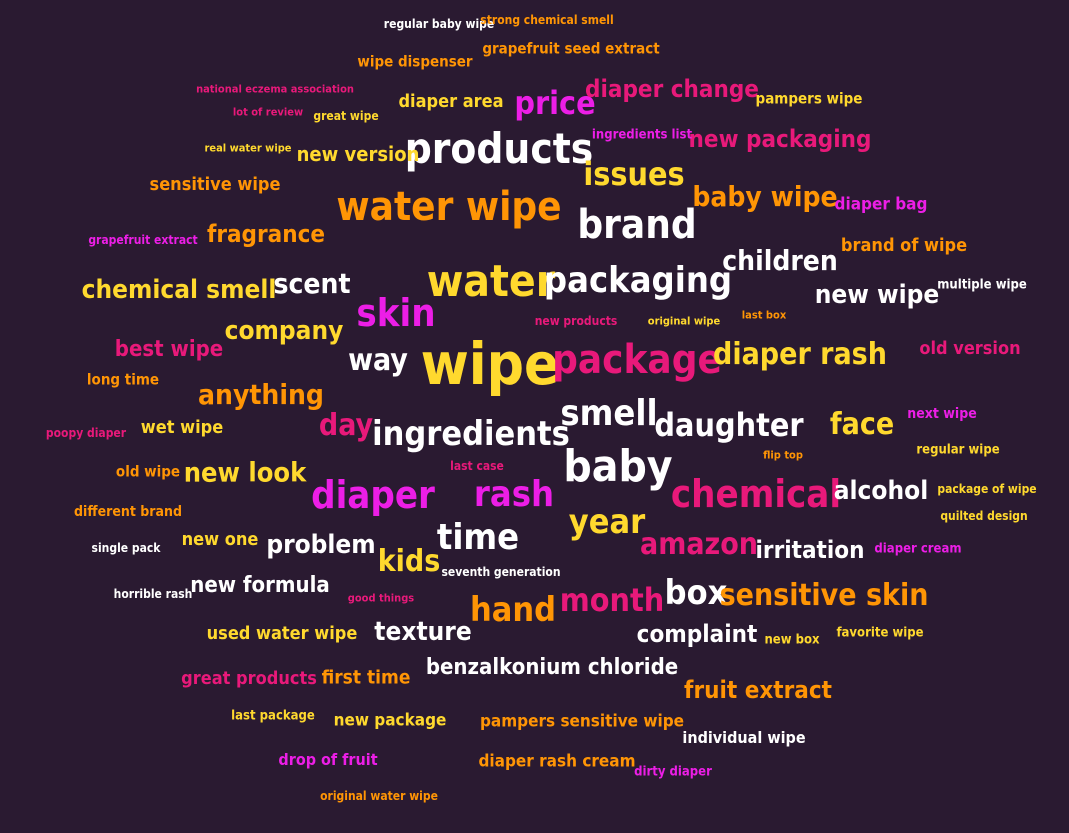  I want to click on word-cloud-term: day, so click(346, 425).